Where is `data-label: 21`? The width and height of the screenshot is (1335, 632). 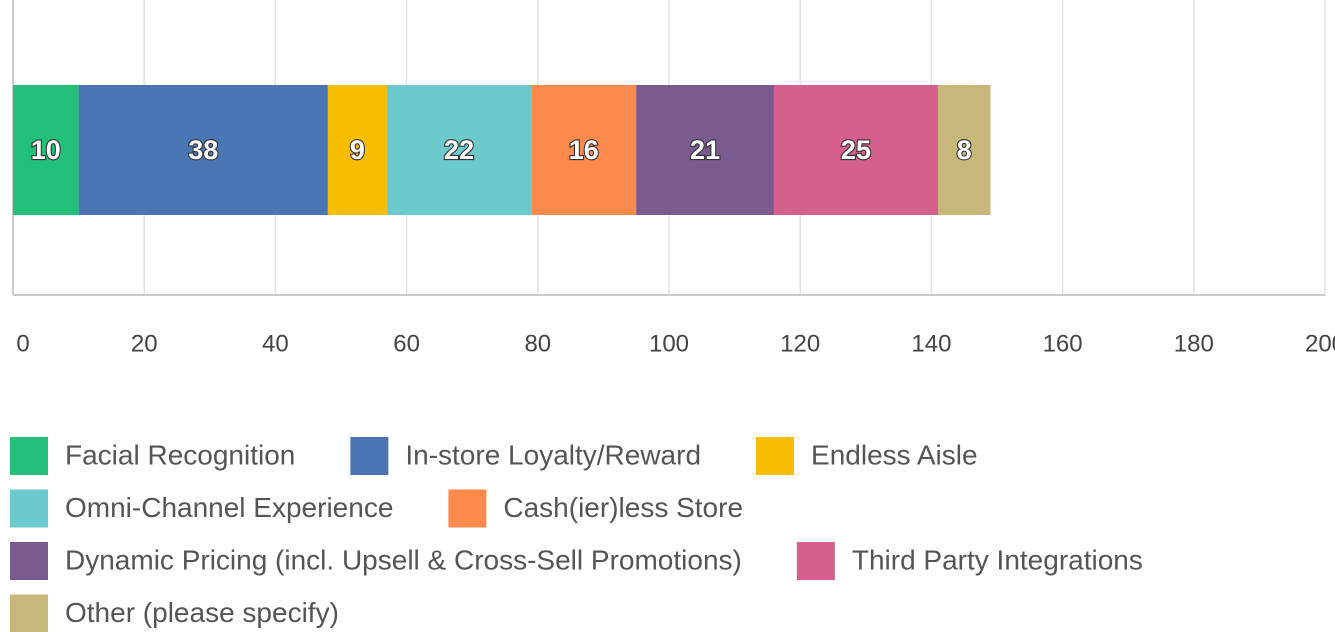
data-label: 21 is located at coordinates (705, 150).